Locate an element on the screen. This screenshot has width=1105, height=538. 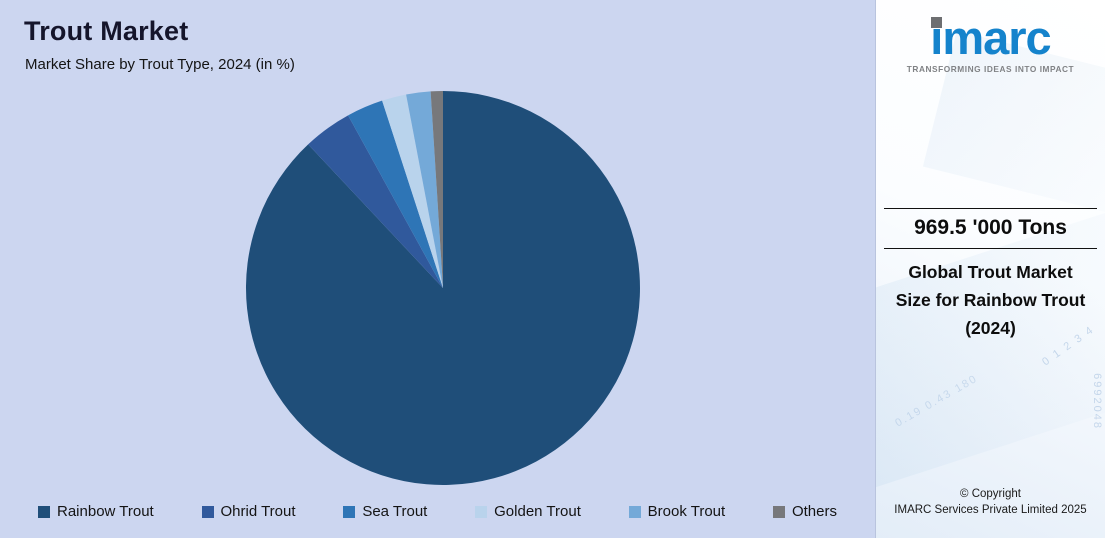
imarc-logo-text: imarc is located at coordinates (990, 37).